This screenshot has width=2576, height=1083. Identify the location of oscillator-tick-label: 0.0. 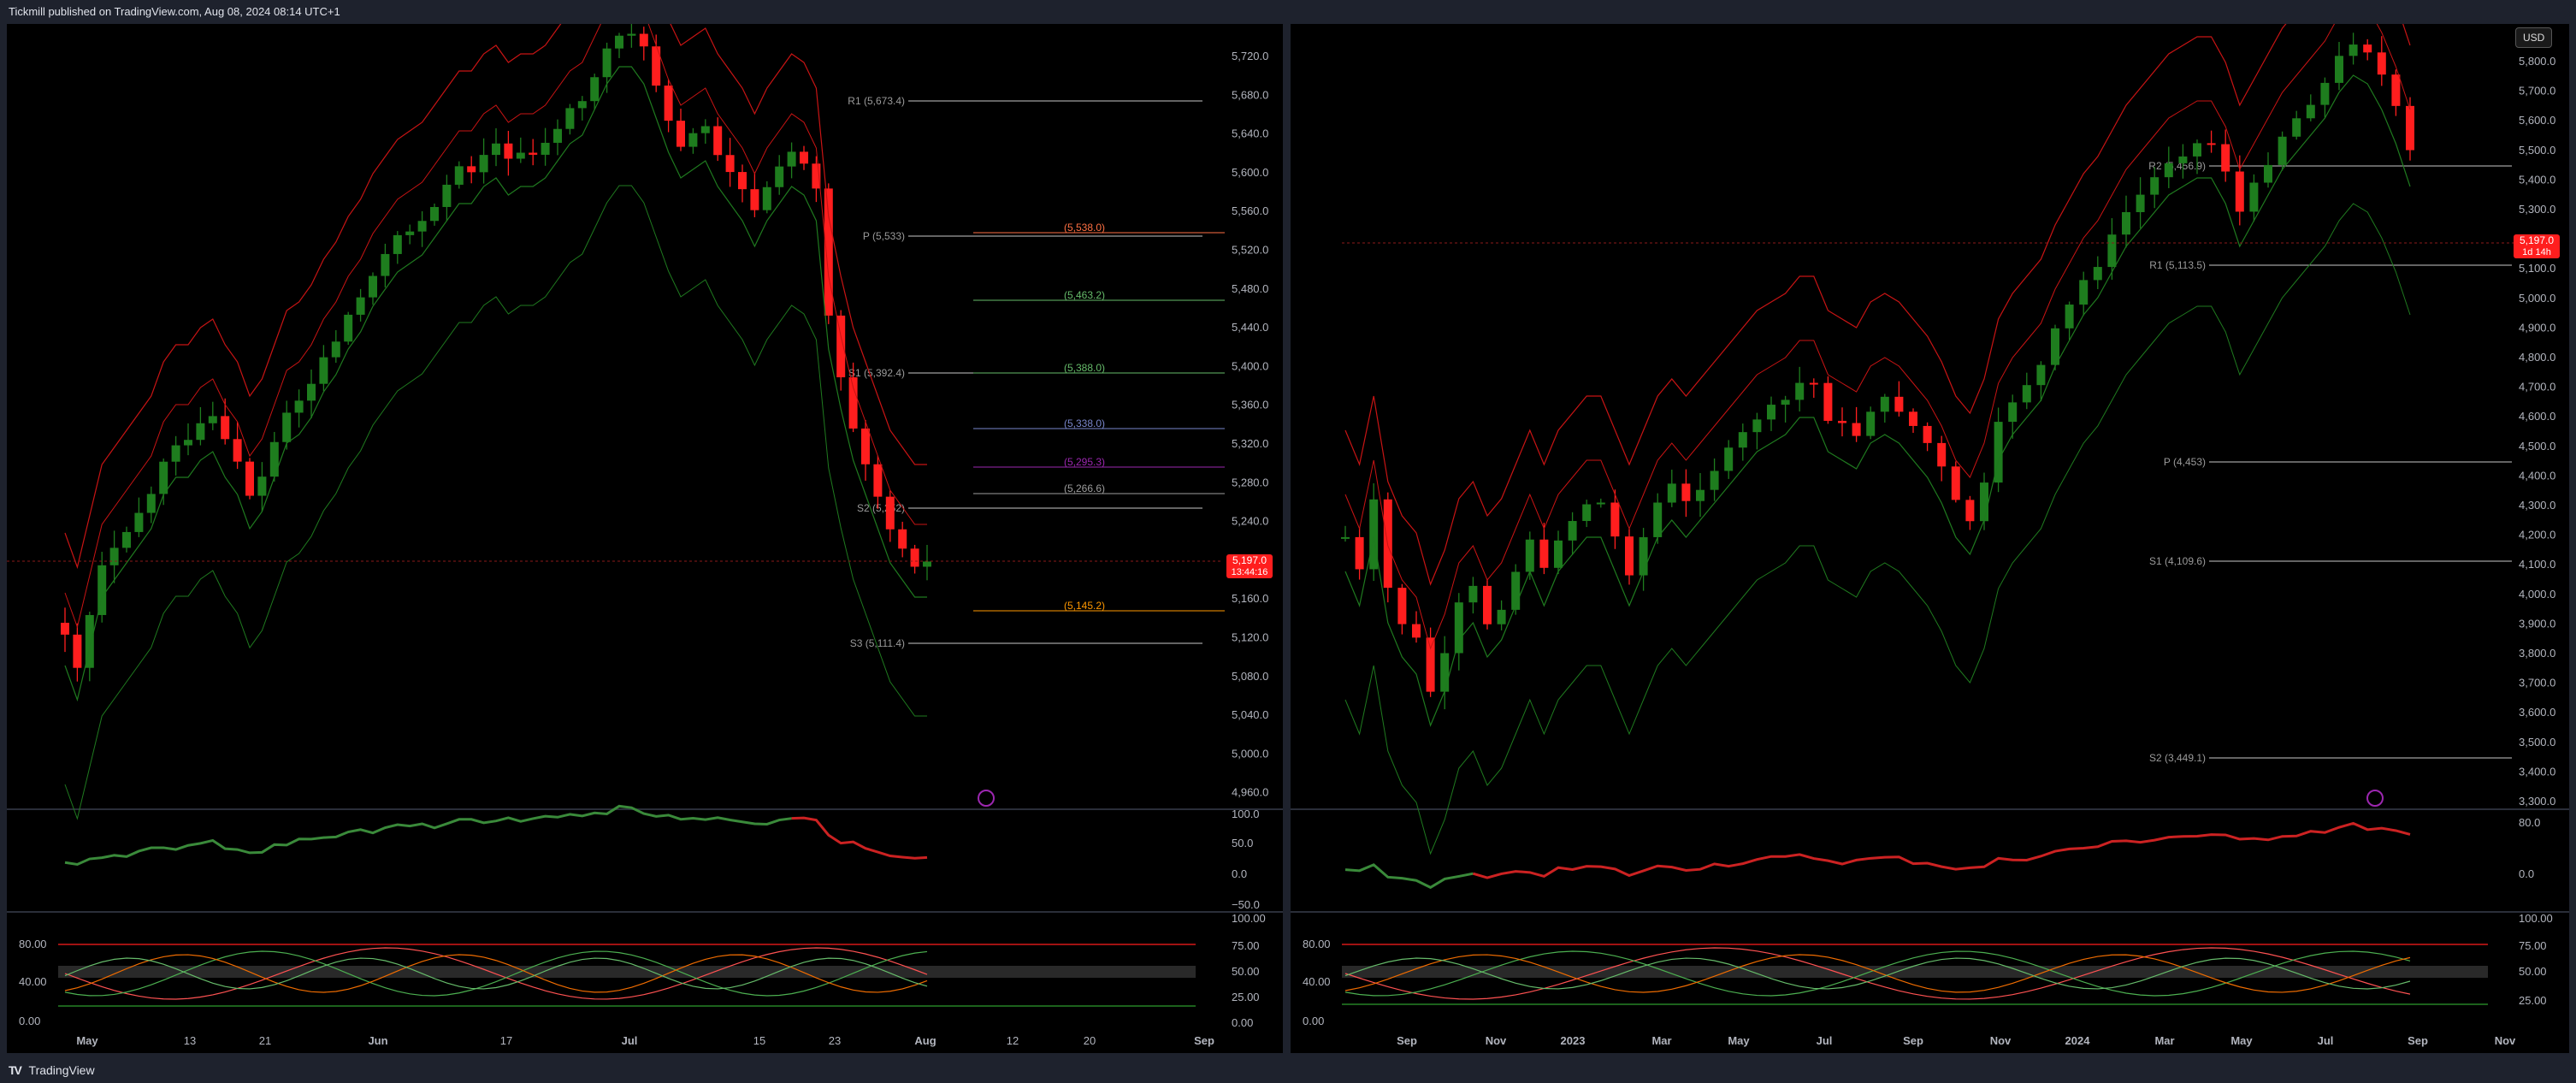
(1239, 873).